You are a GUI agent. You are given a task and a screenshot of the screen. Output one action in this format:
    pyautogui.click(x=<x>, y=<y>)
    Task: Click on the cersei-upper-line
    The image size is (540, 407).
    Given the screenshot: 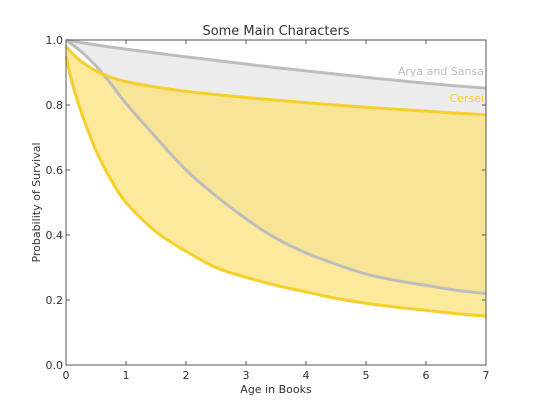 What is the action you would take?
    pyautogui.click(x=275, y=81)
    